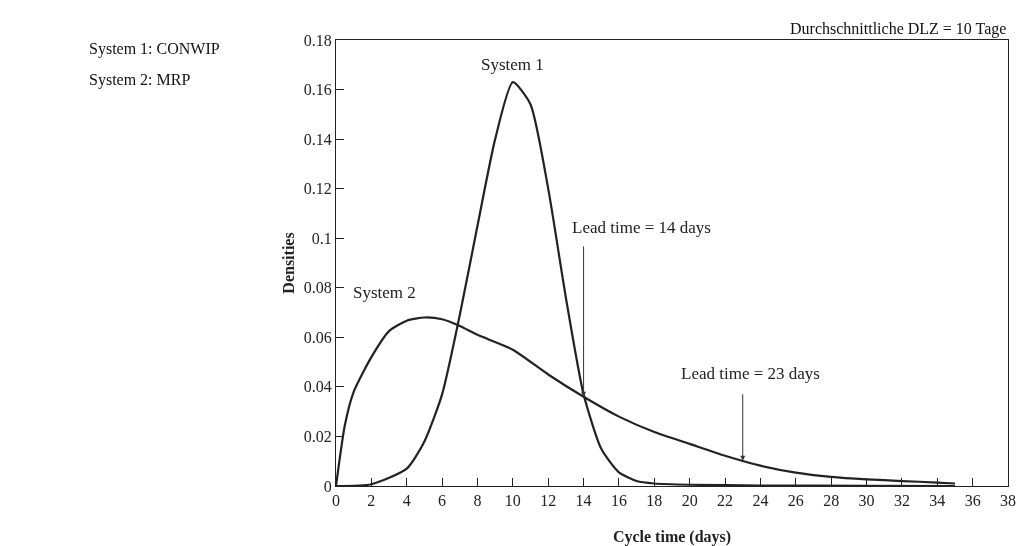 The width and height of the screenshot is (1028, 546). Describe the element at coordinates (384, 292) in the screenshot. I see `series-label: System 2` at that location.